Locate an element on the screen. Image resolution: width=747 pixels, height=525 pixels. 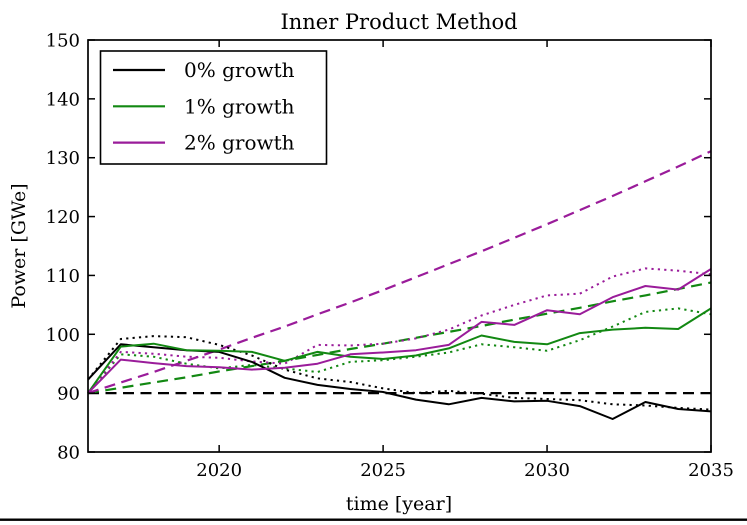
x-tick-label: 2030 is located at coordinates (547, 470).